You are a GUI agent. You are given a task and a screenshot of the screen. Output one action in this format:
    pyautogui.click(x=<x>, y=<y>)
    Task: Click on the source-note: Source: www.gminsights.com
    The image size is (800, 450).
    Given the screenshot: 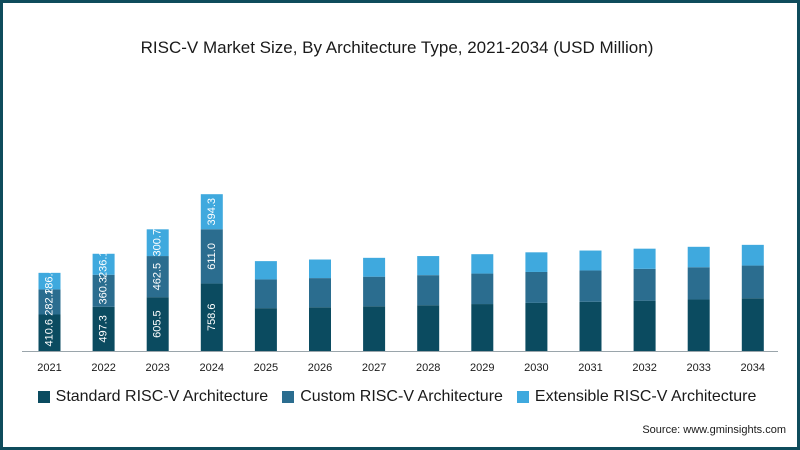 What is the action you would take?
    pyautogui.click(x=714, y=430)
    